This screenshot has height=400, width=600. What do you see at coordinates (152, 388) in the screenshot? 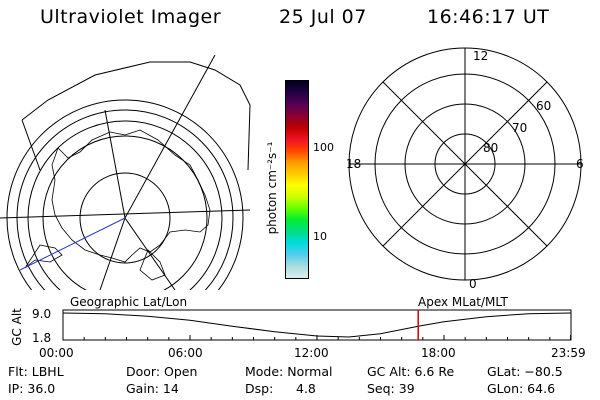
I see `gain-info: Gain: 14` at bounding box center [152, 388].